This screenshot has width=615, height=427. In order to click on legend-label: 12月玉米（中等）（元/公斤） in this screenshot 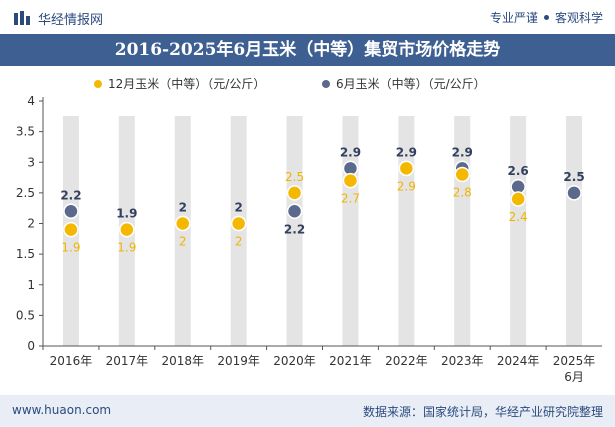, I will do `click(186, 83)`.